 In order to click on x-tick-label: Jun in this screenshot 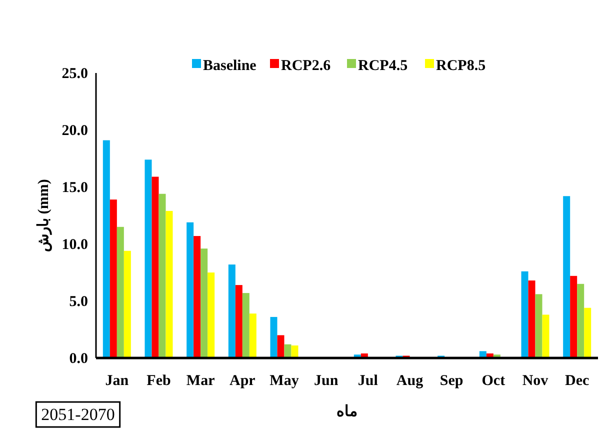, I will do `click(326, 381)`.